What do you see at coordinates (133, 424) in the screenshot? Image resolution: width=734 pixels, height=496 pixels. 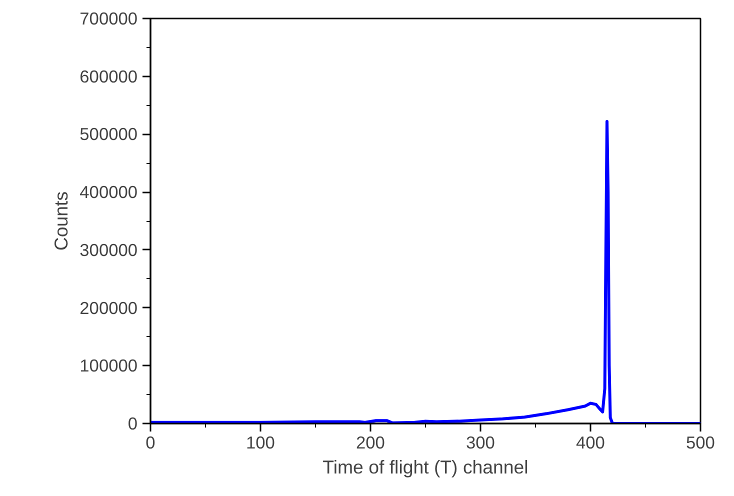 I see `y-tick-label: 0` at bounding box center [133, 424].